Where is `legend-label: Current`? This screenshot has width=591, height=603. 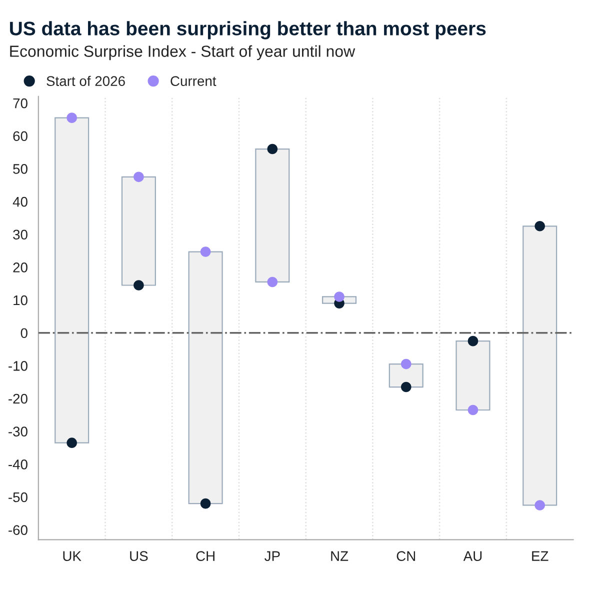
legend-label: Current is located at coordinates (193, 81).